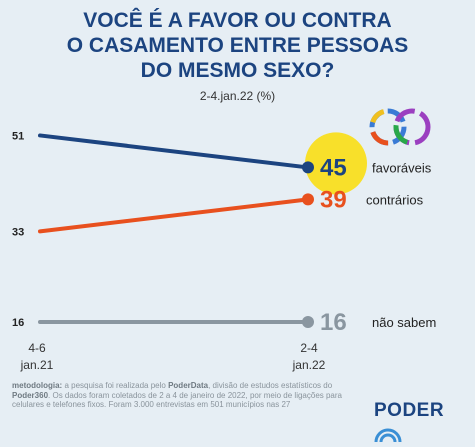  I want to click on series-line-contrarios, so click(174, 215).